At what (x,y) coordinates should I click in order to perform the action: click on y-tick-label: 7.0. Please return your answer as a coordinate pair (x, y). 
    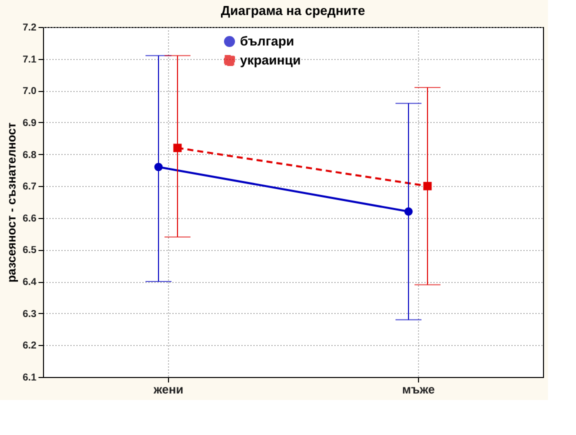
    Looking at the image, I should click on (29, 92).